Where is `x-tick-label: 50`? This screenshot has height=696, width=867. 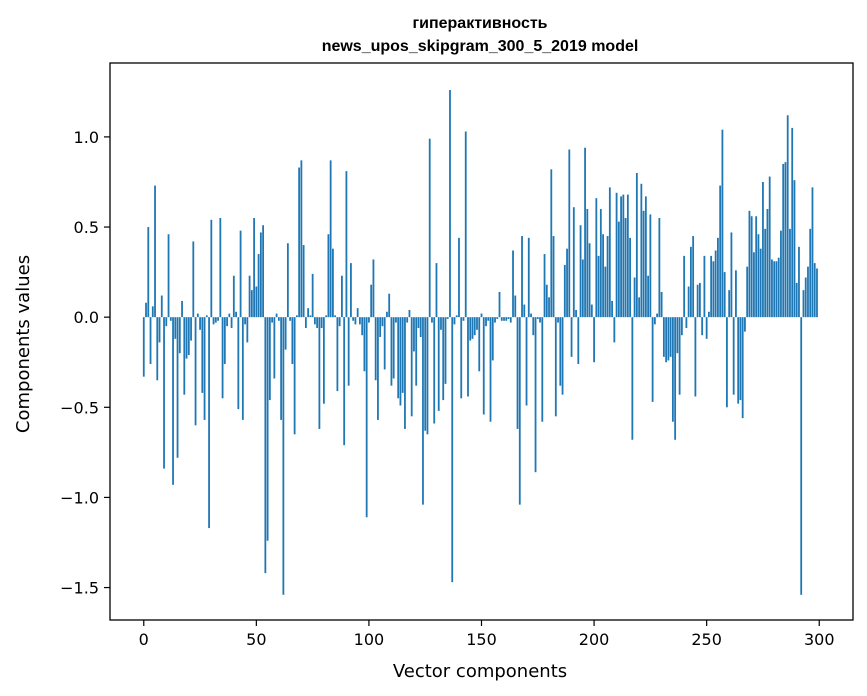
x-tick-label: 50 is located at coordinates (256, 639).